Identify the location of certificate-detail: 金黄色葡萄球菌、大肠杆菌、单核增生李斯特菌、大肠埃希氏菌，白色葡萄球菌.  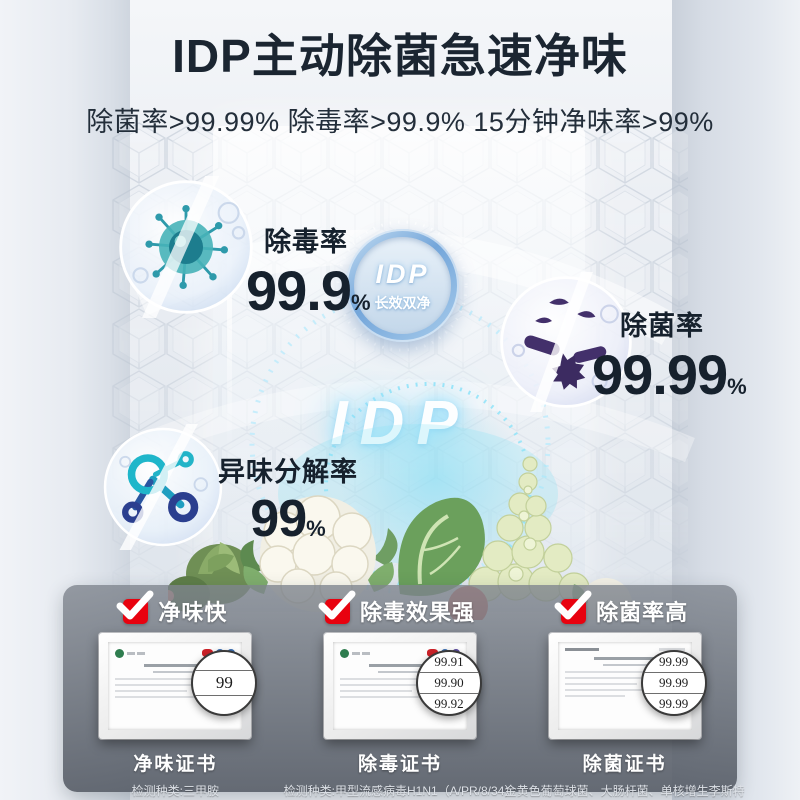
(624, 791).